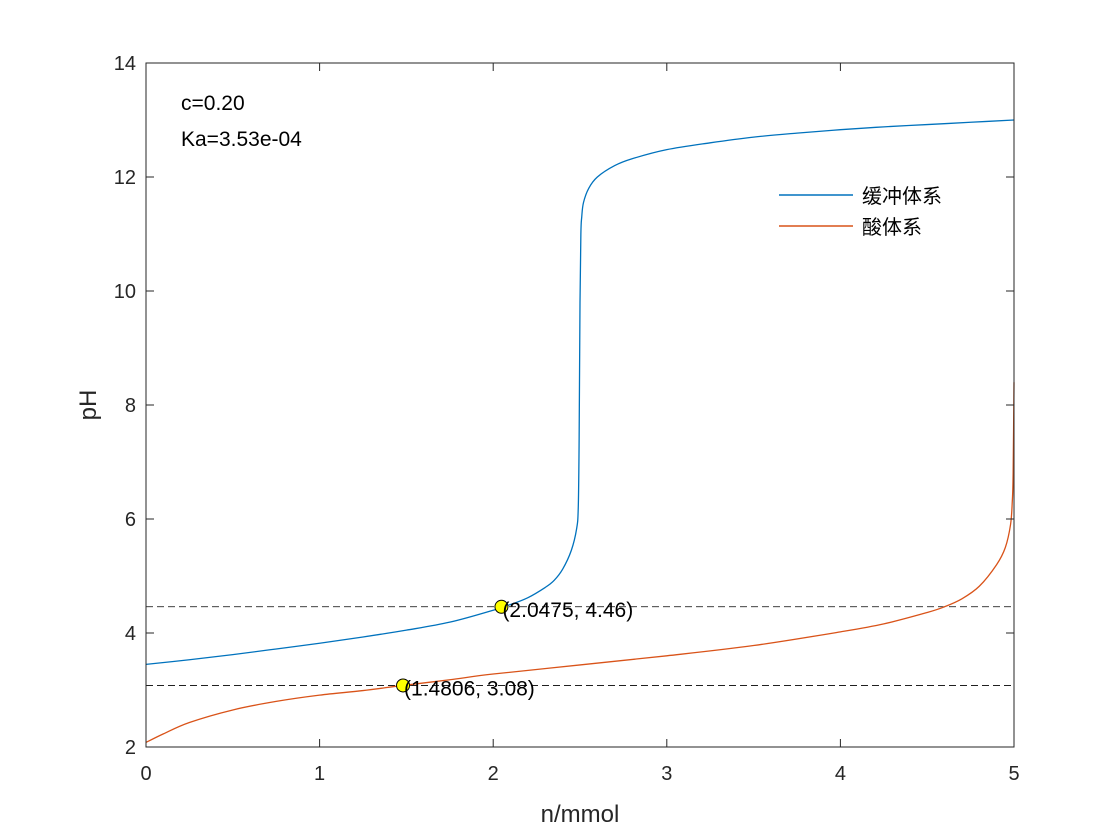 Image resolution: width=1120 pixels, height=840 pixels. Describe the element at coordinates (130, 520) in the screenshot. I see `y-tick-label-2: 6` at that location.